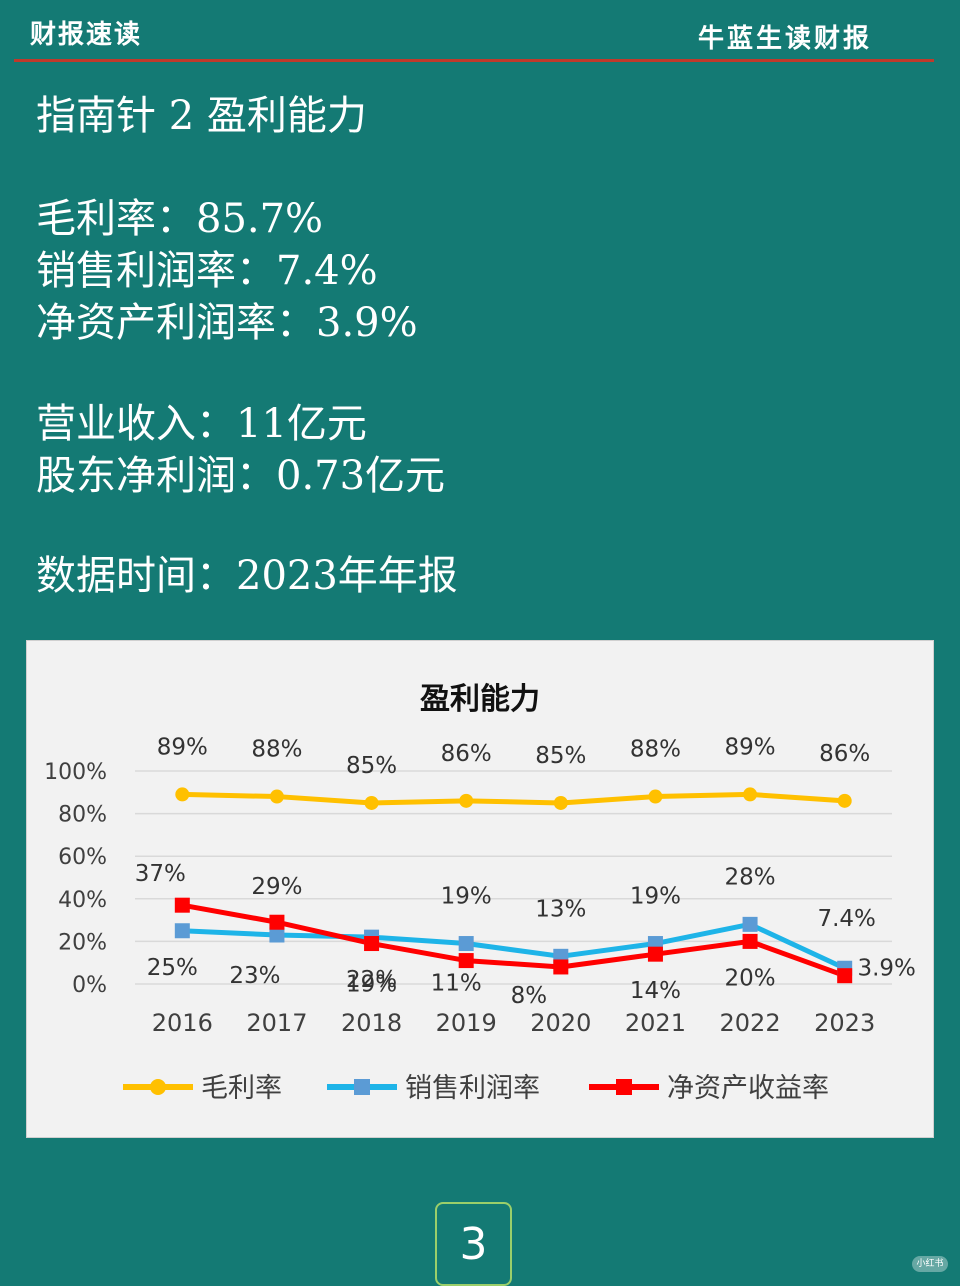  I want to click on gross-margin-line: 毛利率：85.7%, so click(180, 219).